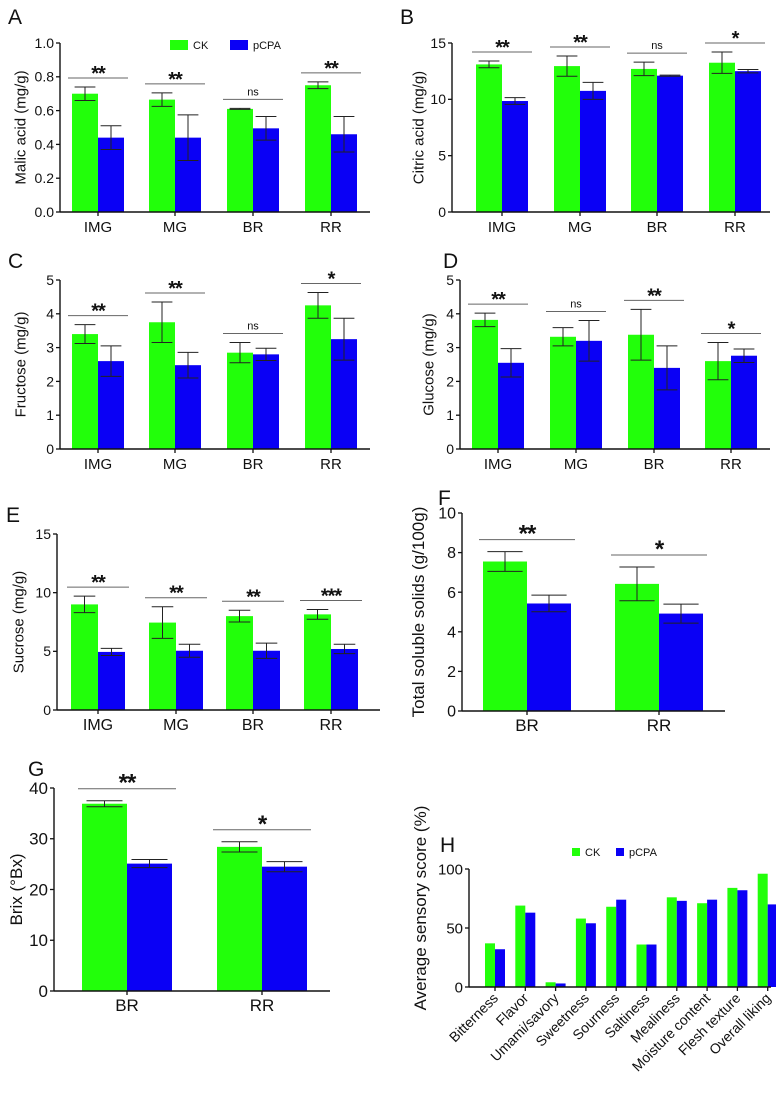 The width and height of the screenshot is (776, 1098). Describe the element at coordinates (550, 984) in the screenshot. I see `bar-ck-umami-savory` at that location.